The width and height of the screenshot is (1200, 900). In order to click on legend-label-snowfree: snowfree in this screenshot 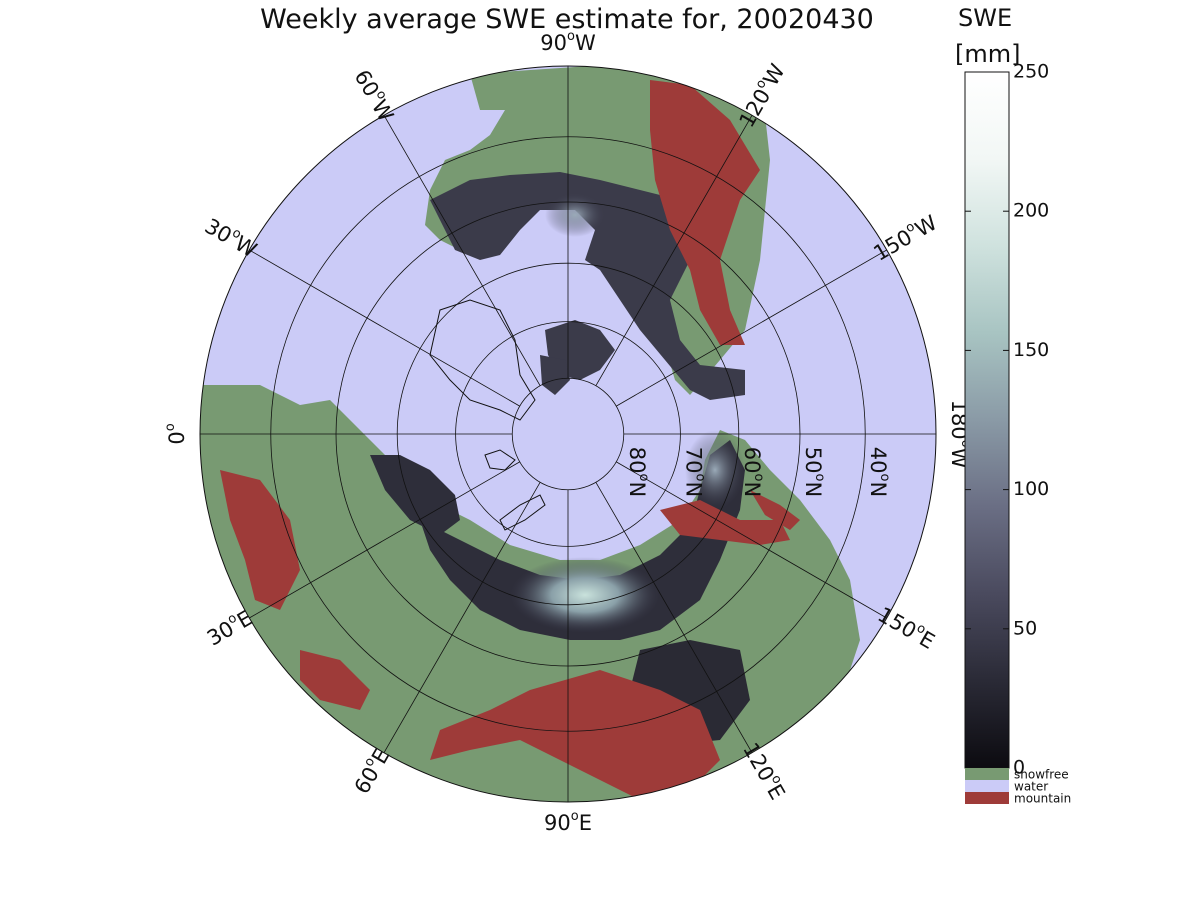, I will do `click(1041, 775)`.